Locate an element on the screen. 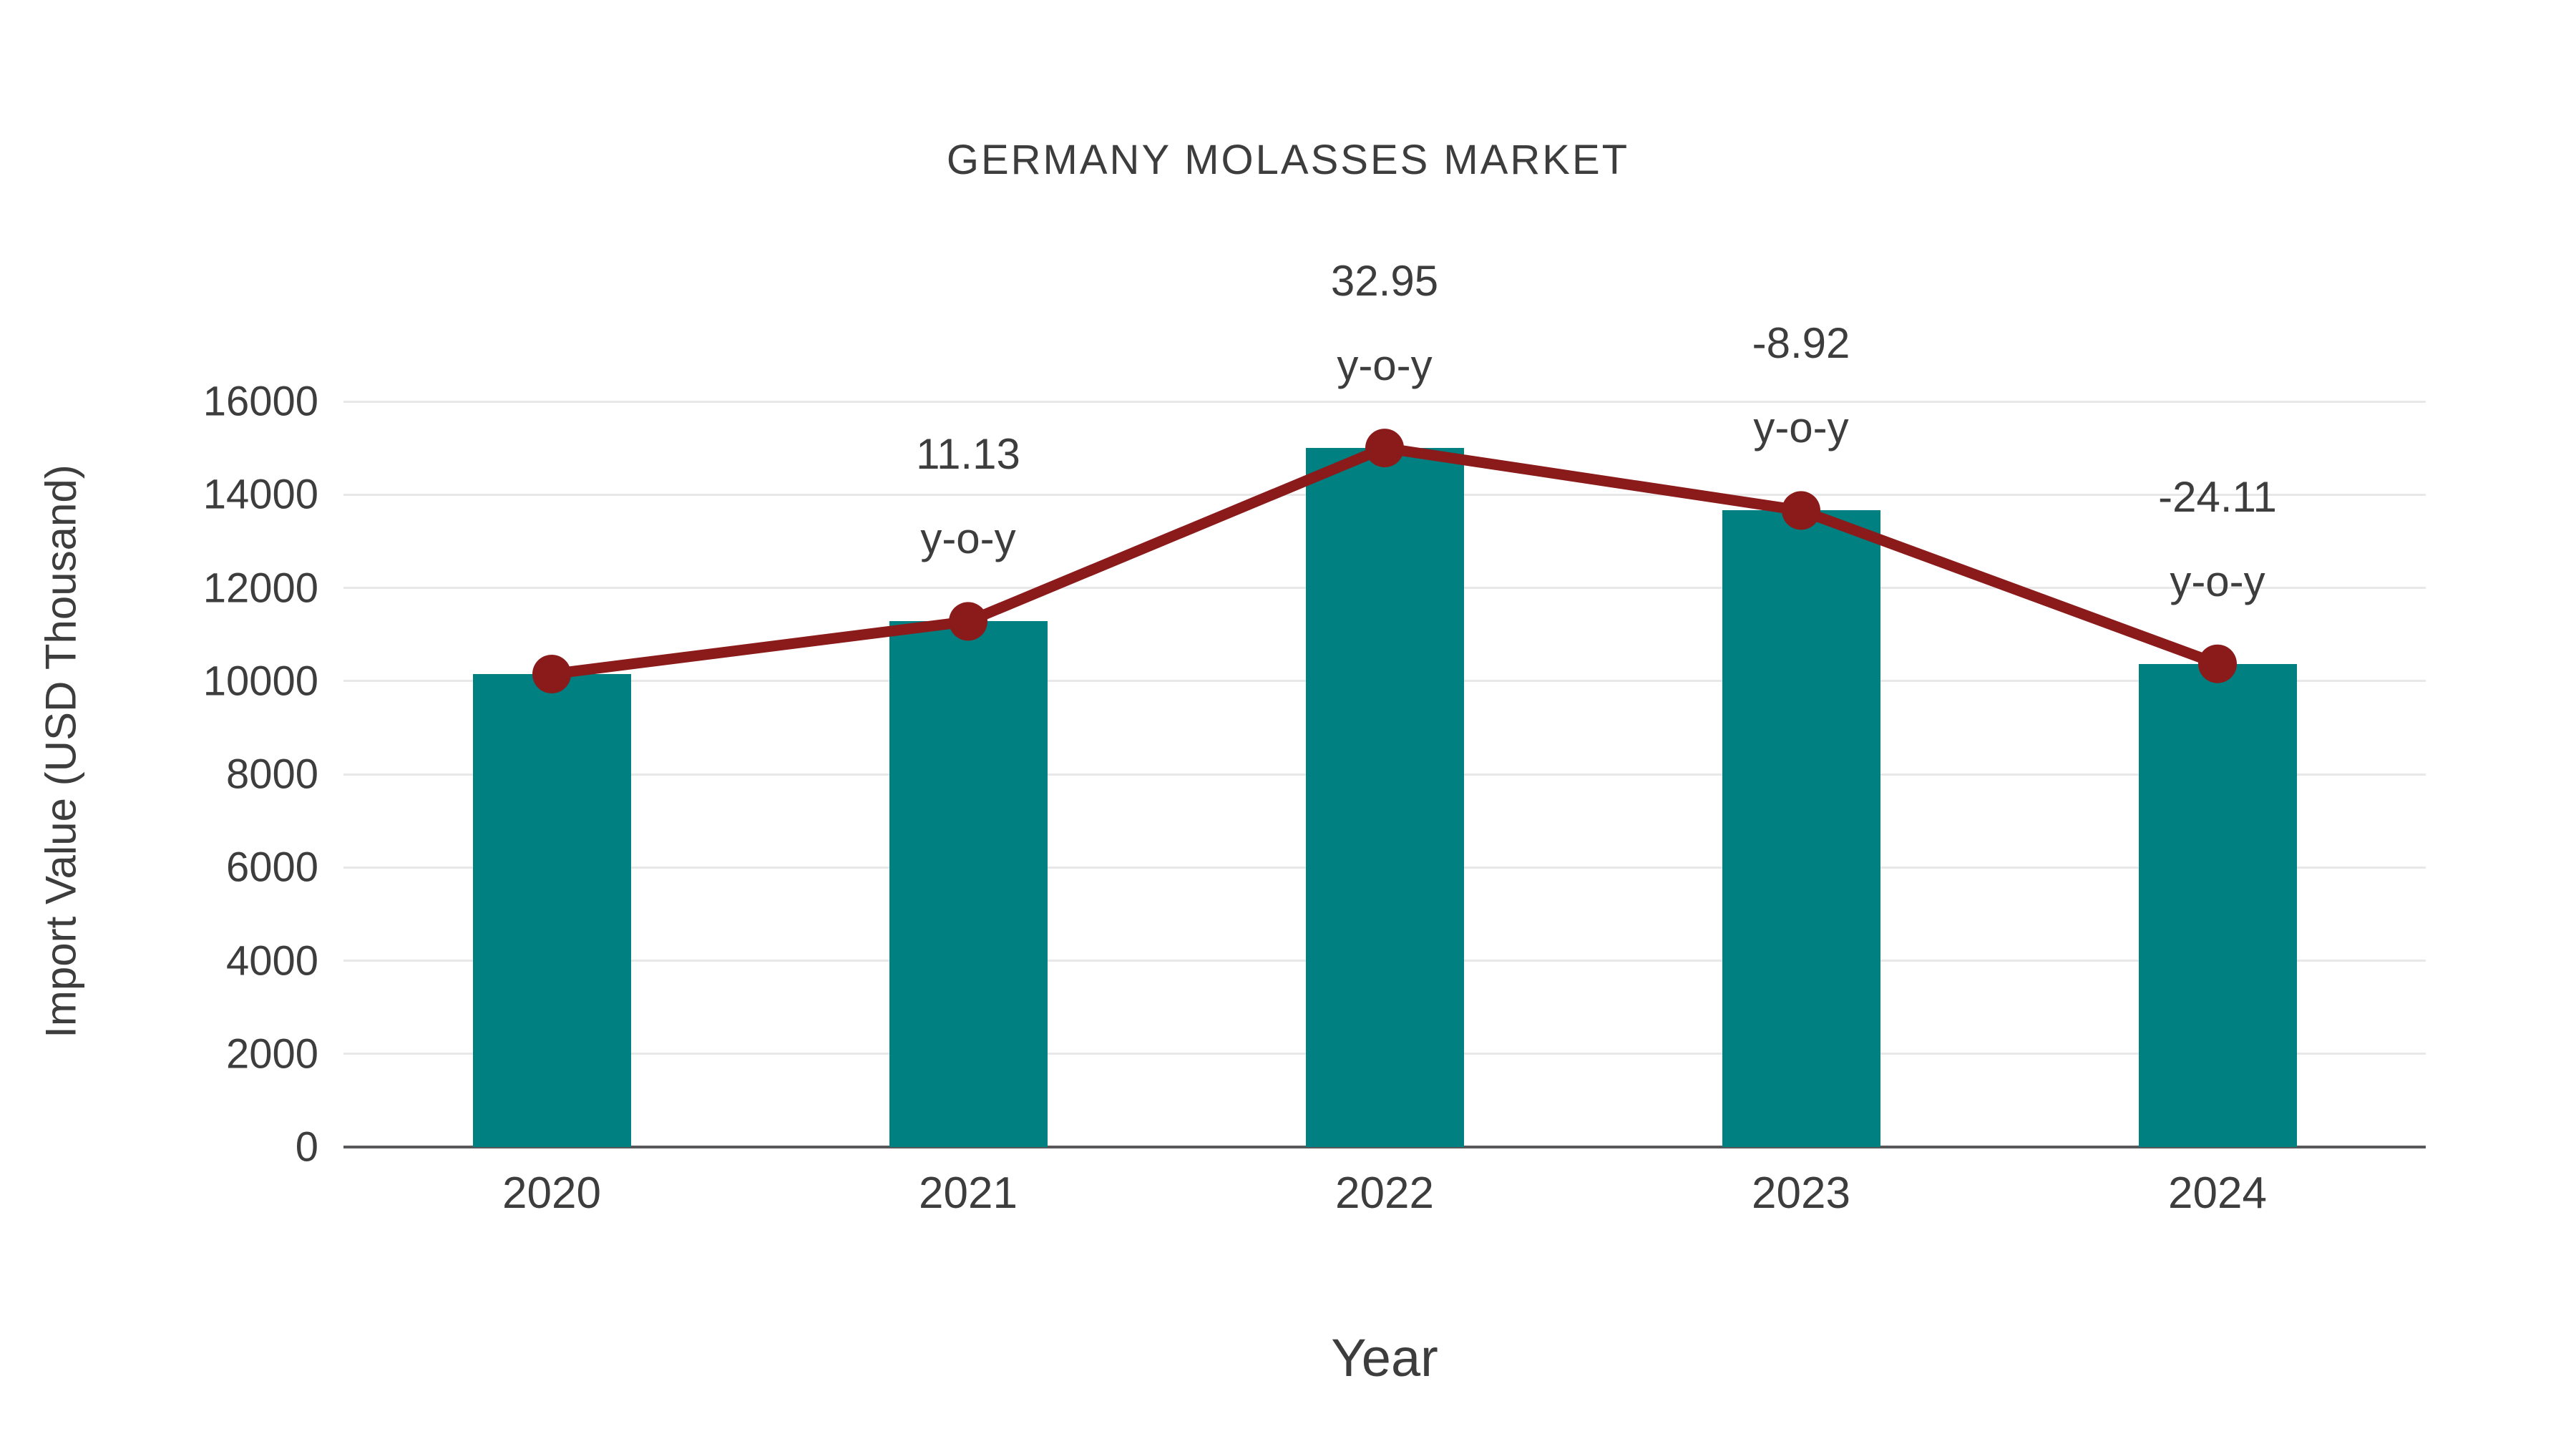 Image resolution: width=2576 pixels, height=1449 pixels. x-tick-label-2022: 2022 is located at coordinates (1384, 1193).